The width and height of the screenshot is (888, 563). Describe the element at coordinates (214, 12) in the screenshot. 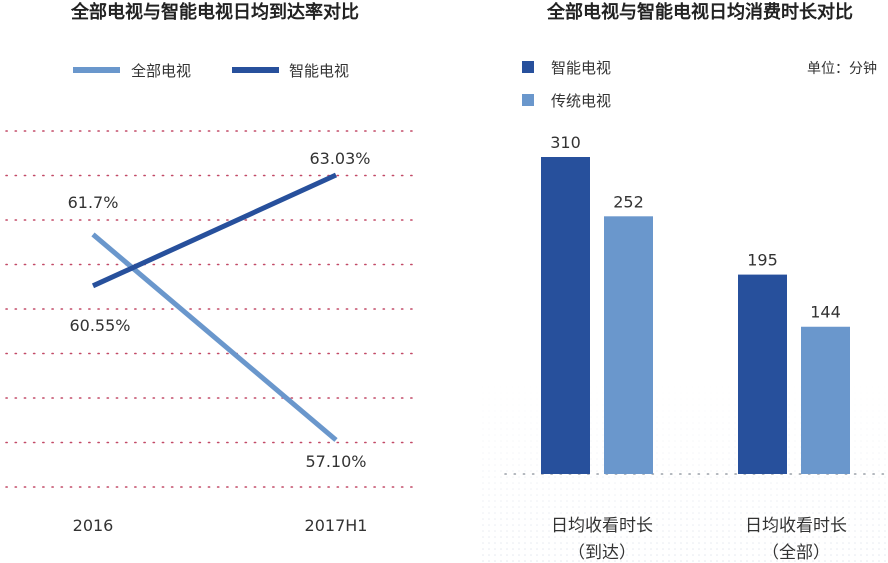

I see `line-chart-title: 全部电视与智能电视日均到达率对比` at that location.